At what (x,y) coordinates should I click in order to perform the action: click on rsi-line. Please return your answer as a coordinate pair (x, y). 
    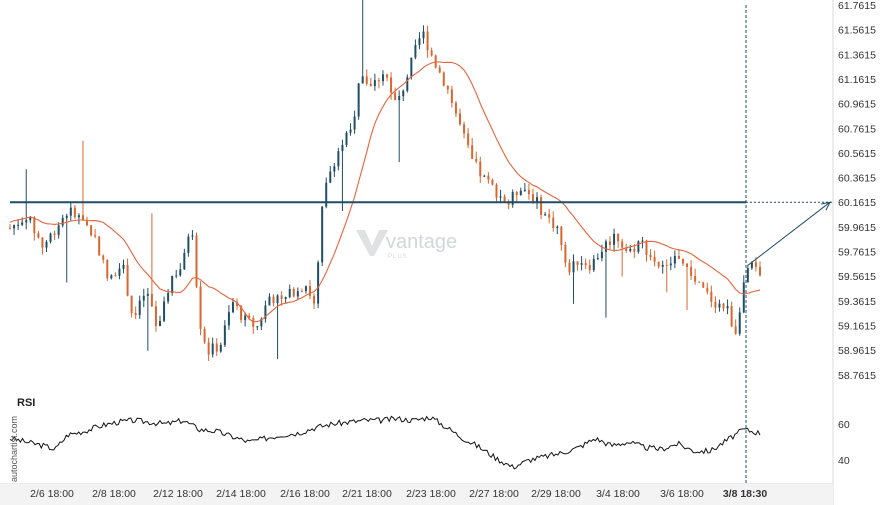
    Looking at the image, I should click on (385, 442).